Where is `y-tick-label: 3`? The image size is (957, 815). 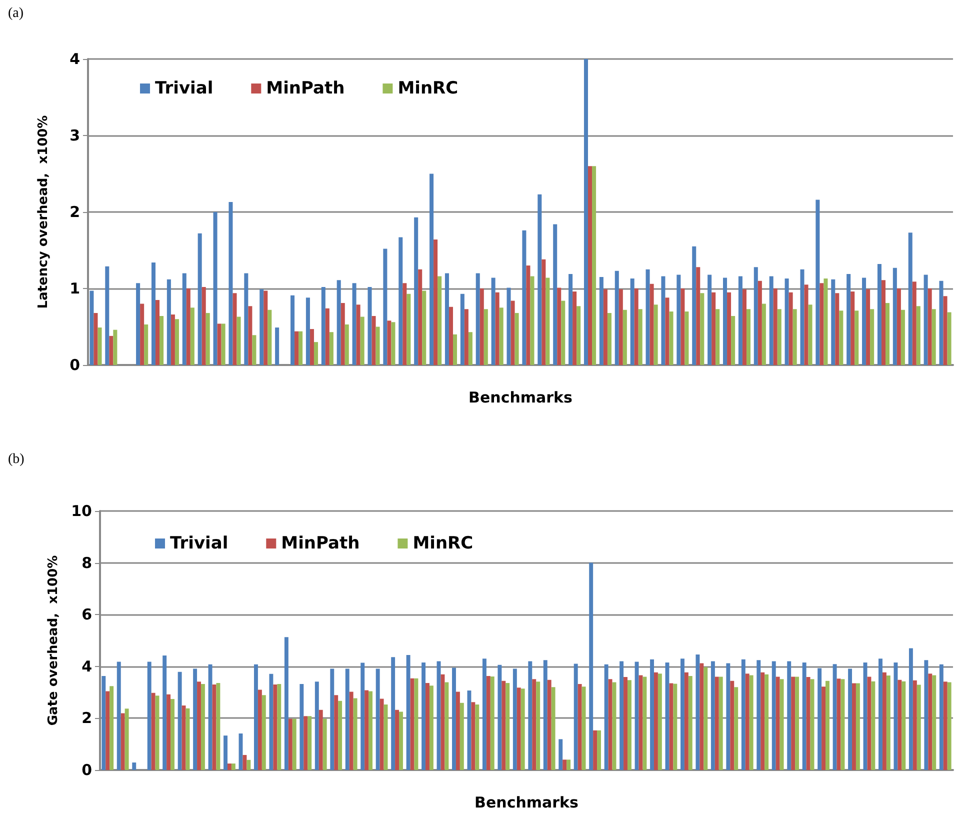 y-tick-label: 3 is located at coordinates (75, 135).